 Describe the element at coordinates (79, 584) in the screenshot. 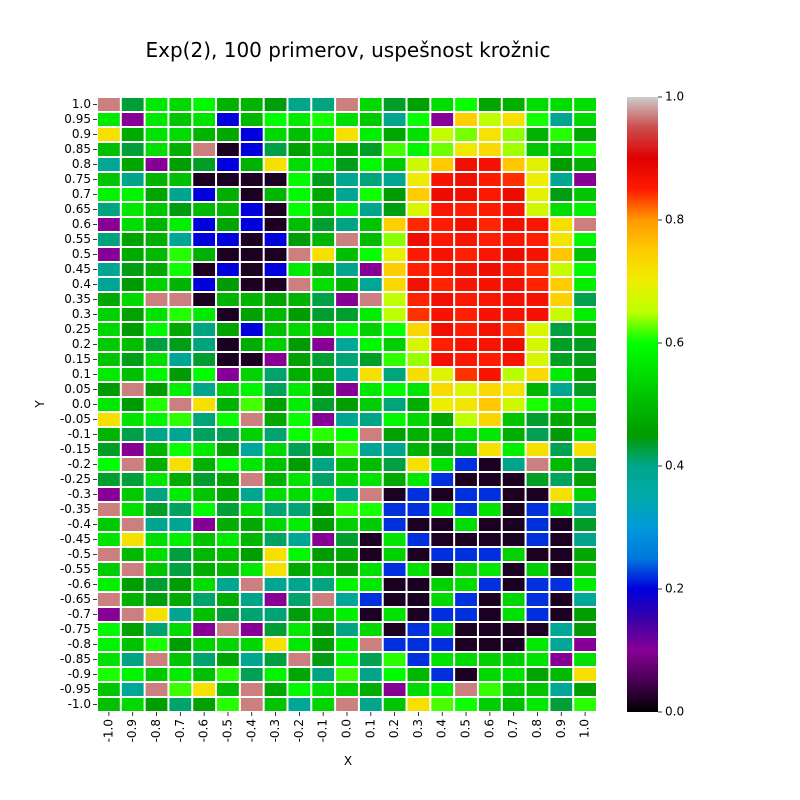

I see `y-tick-label: -0.6` at that location.